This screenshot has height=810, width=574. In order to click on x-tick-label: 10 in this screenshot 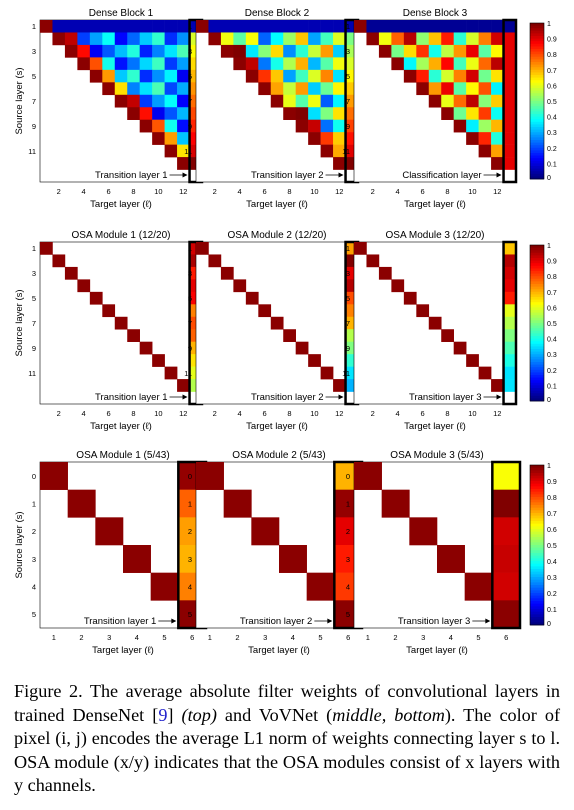, I will do `click(314, 191)`.